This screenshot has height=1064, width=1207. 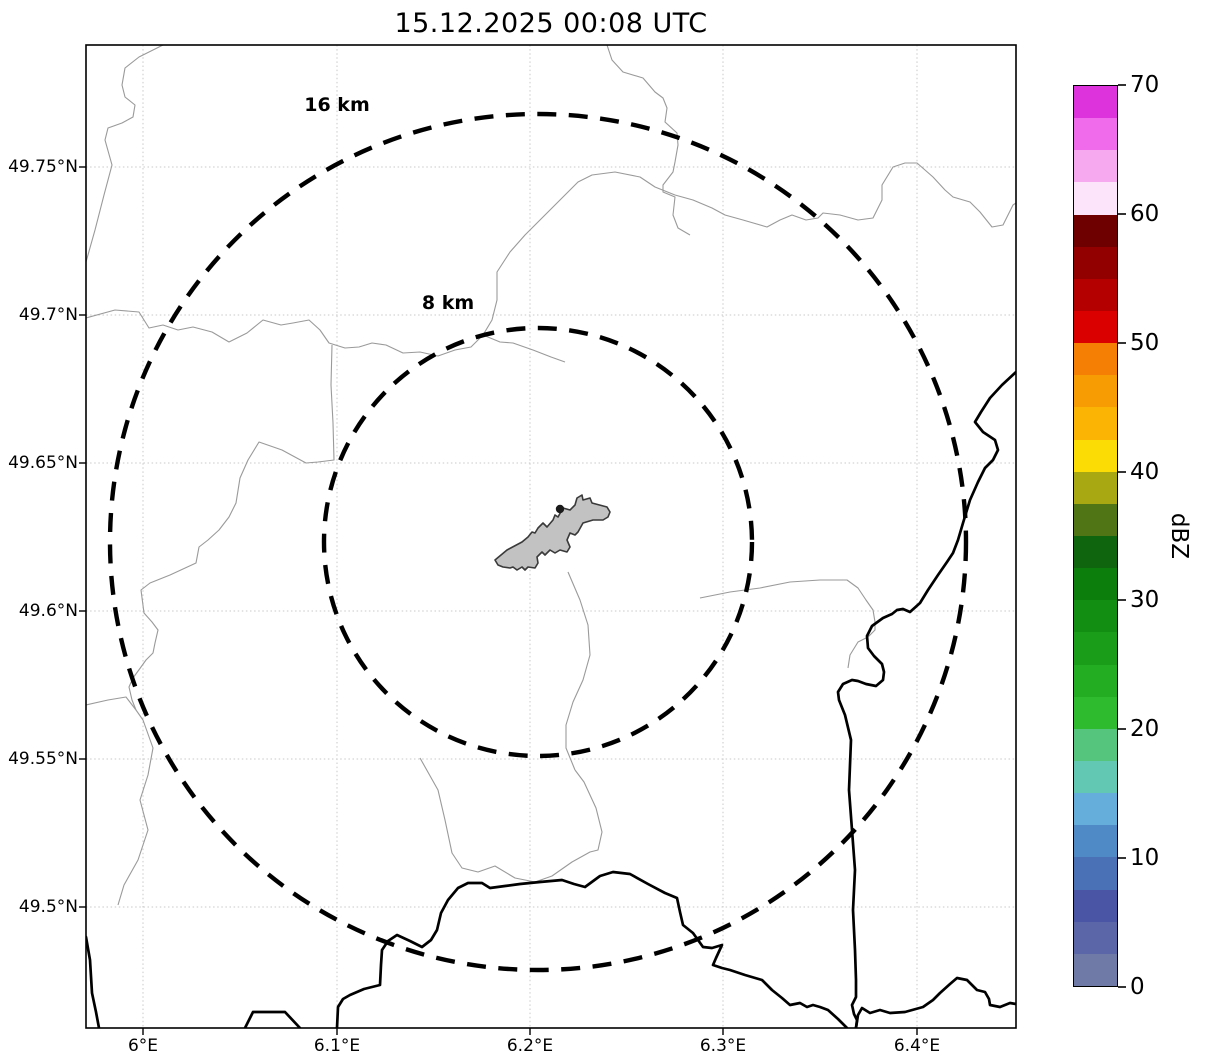 I want to click on range-ring-8km-label: 8 km, so click(x=448, y=303).